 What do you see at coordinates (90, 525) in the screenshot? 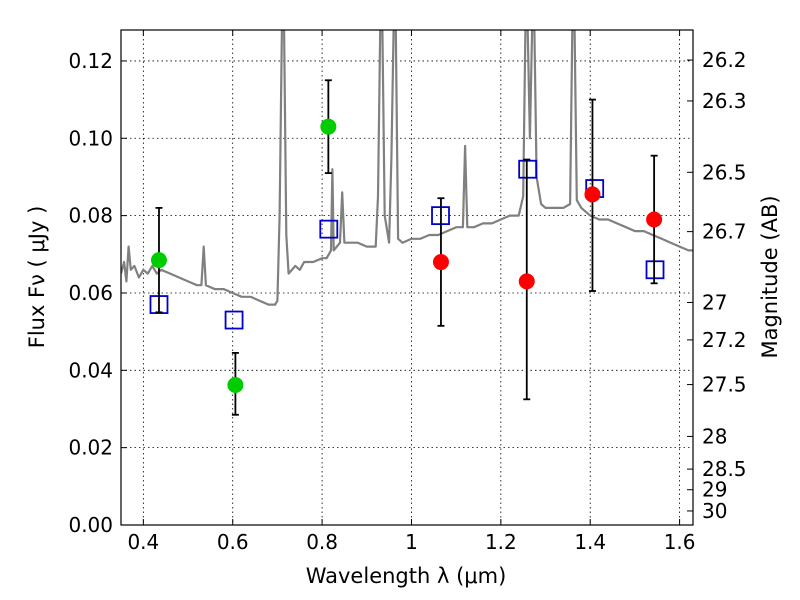
I see `y-tick-label: 0.00` at bounding box center [90, 525].